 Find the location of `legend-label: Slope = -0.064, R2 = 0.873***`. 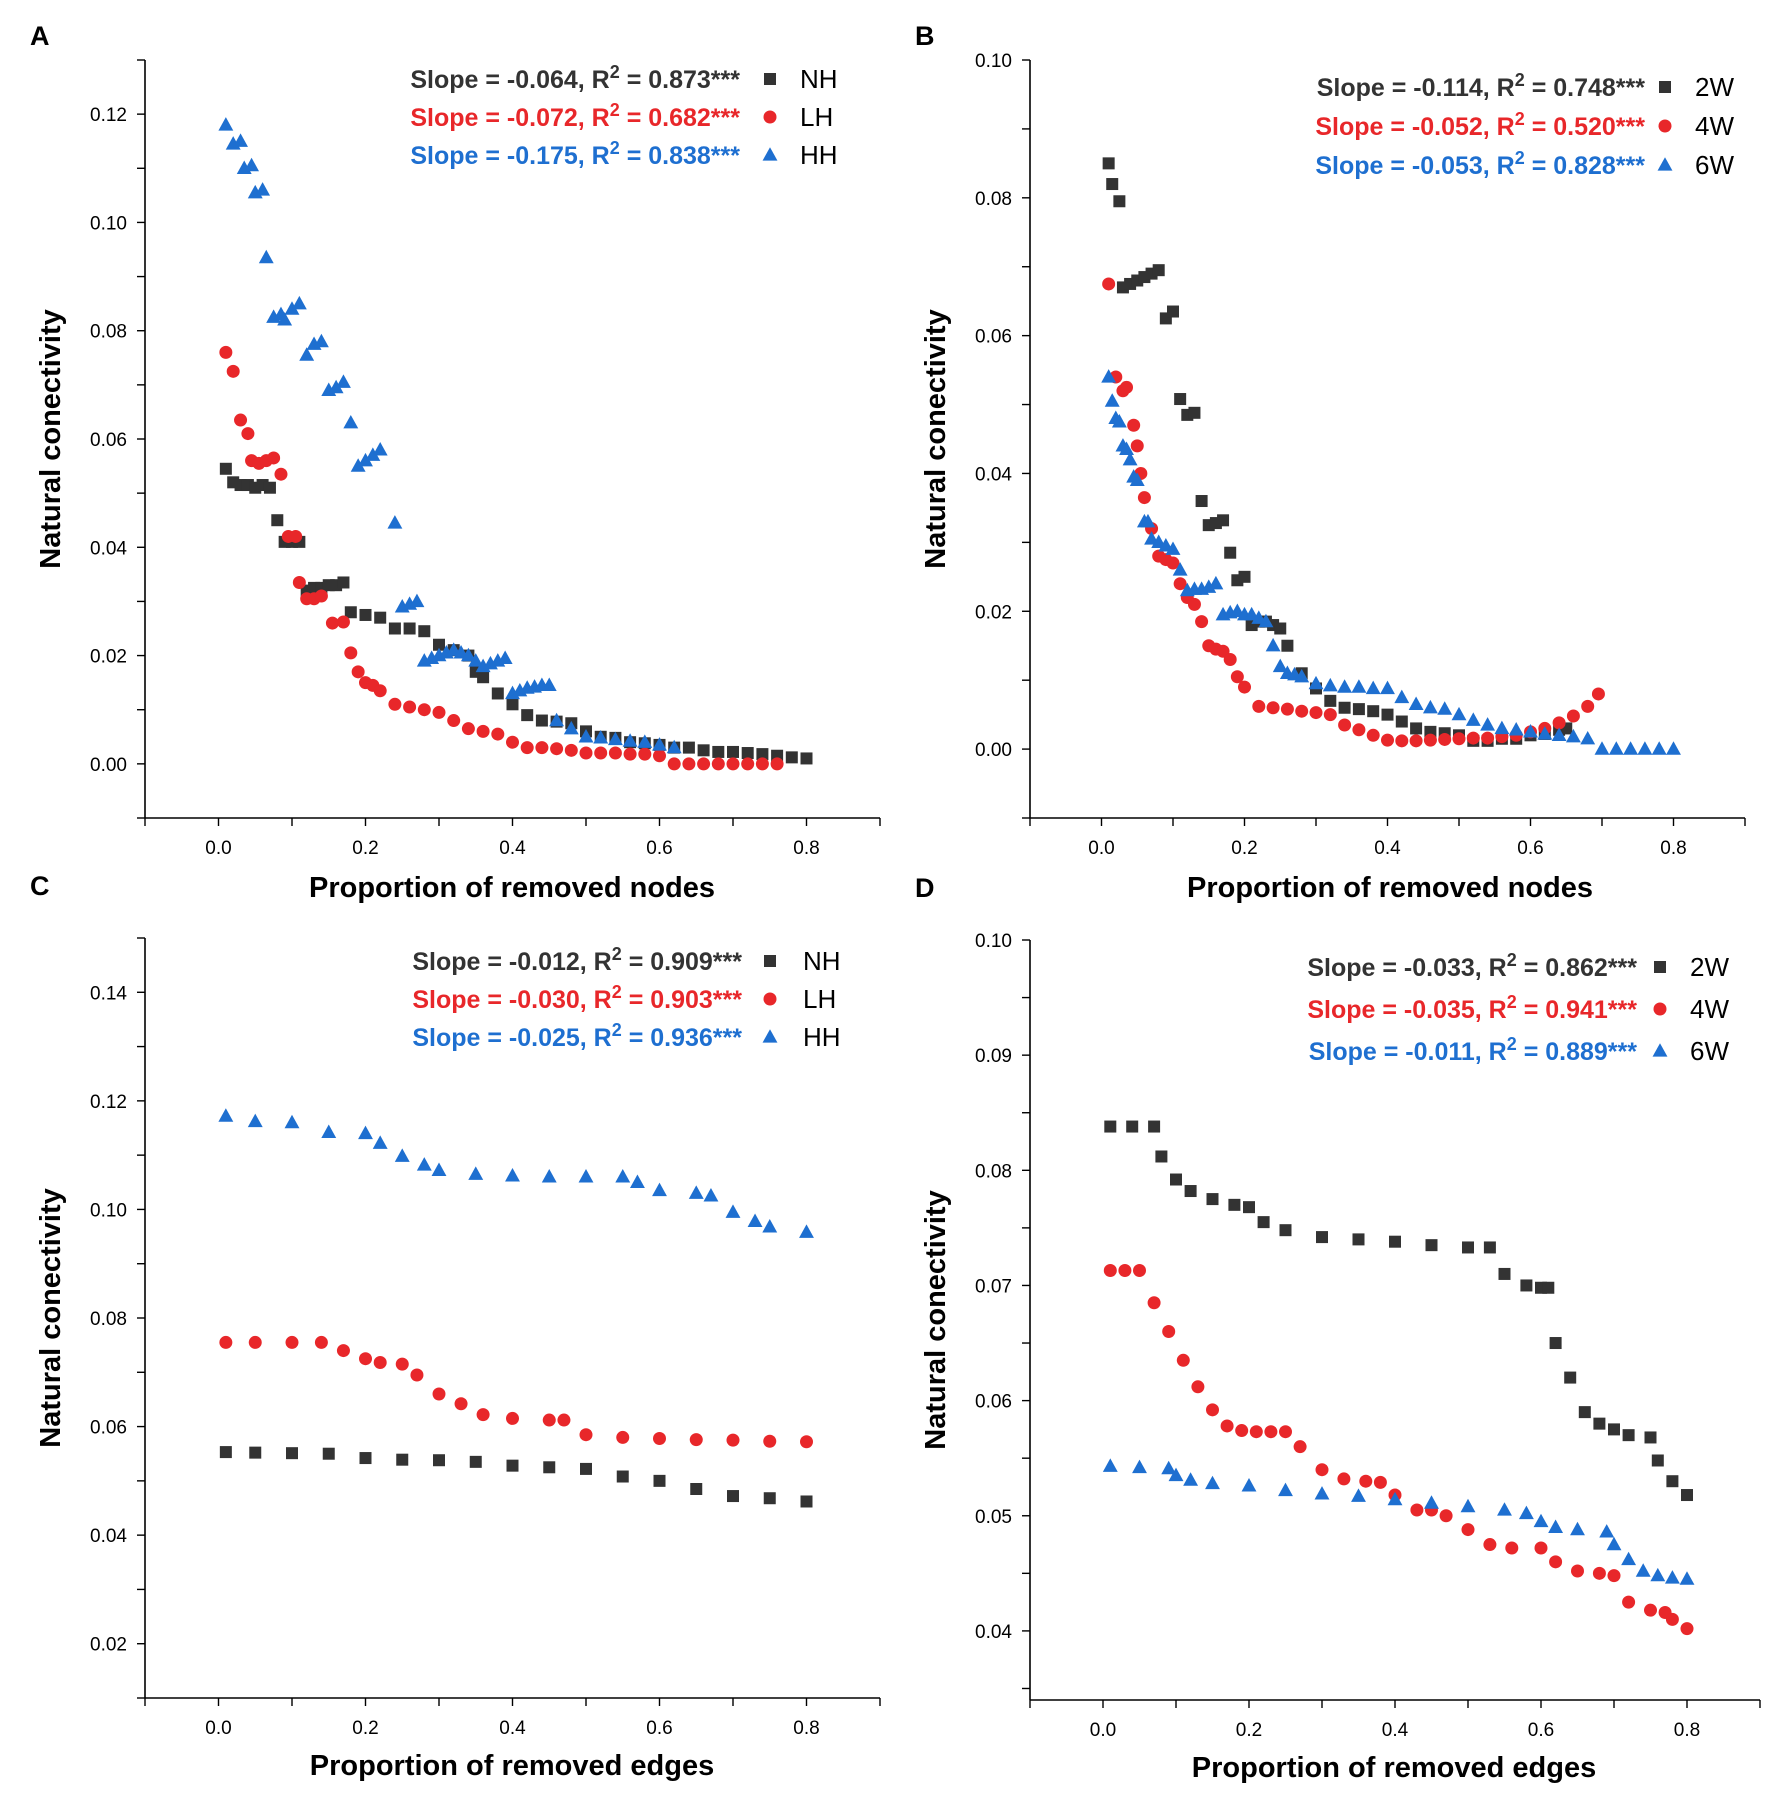

legend-label: Slope = -0.064, R2 = 0.873*** is located at coordinates (575, 78).